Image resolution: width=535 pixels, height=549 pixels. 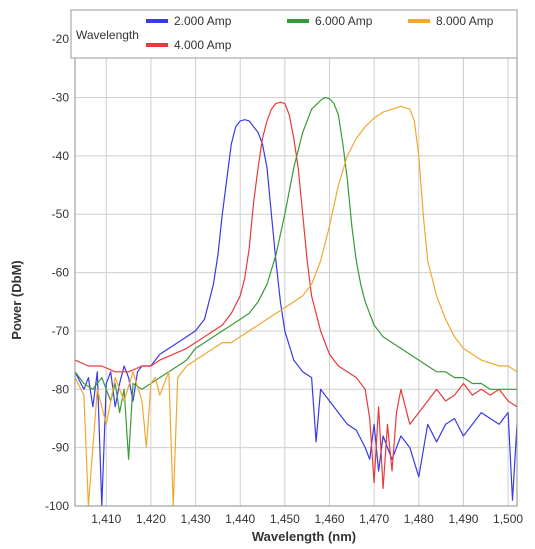 I want to click on x-tick-label: 1,410, so click(x=106, y=519).